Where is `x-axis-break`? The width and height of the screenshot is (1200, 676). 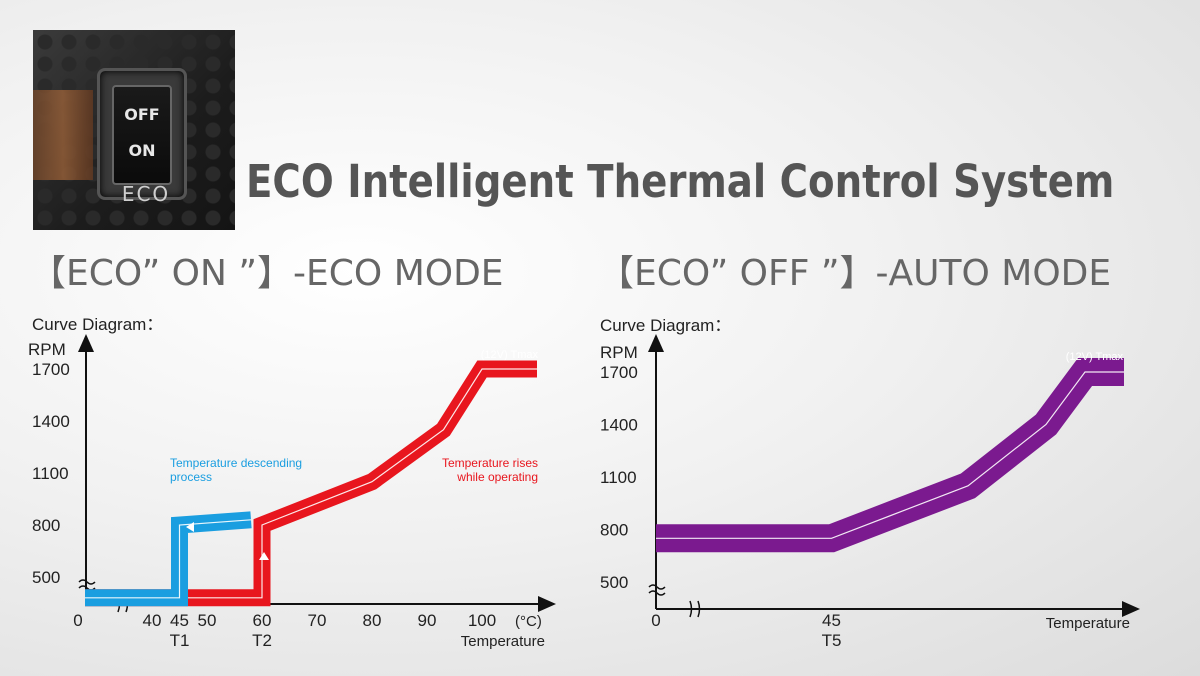 x-axis-break is located at coordinates (695, 609).